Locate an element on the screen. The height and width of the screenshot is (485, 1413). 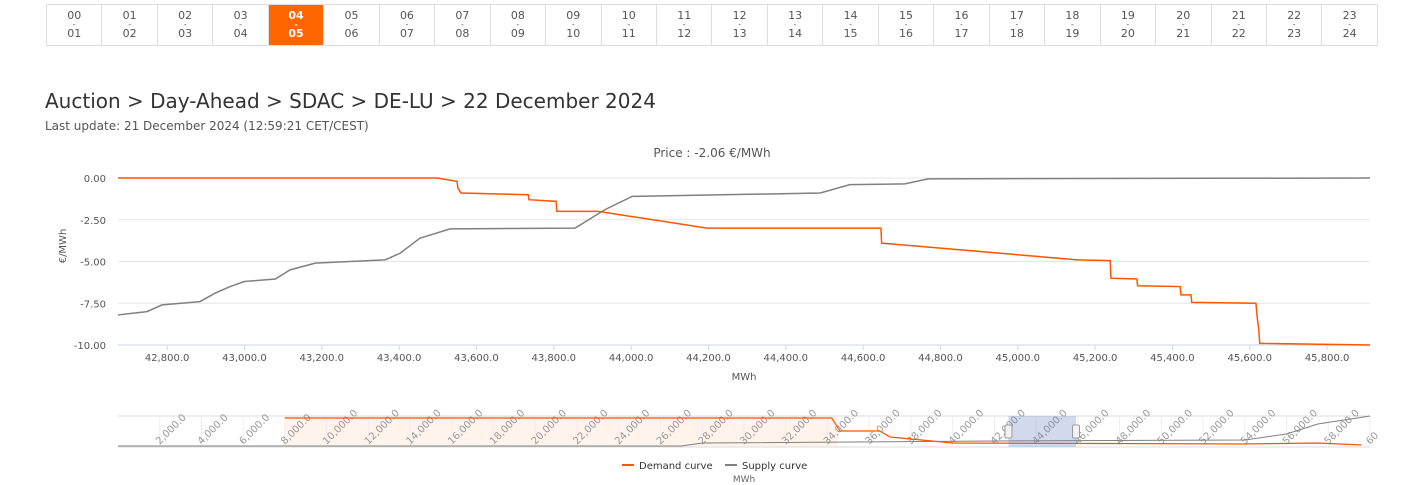
hour-tab-07: 07-08 is located at coordinates (463, 25).